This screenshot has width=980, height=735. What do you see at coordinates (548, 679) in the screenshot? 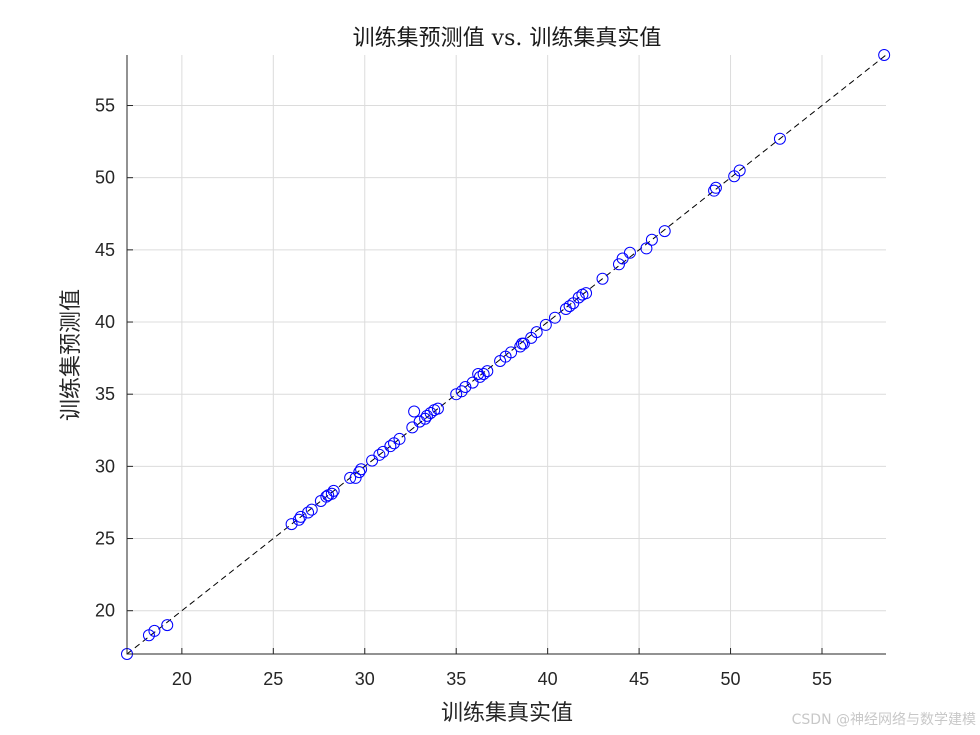
I see `x-tick-label: 40` at bounding box center [548, 679].